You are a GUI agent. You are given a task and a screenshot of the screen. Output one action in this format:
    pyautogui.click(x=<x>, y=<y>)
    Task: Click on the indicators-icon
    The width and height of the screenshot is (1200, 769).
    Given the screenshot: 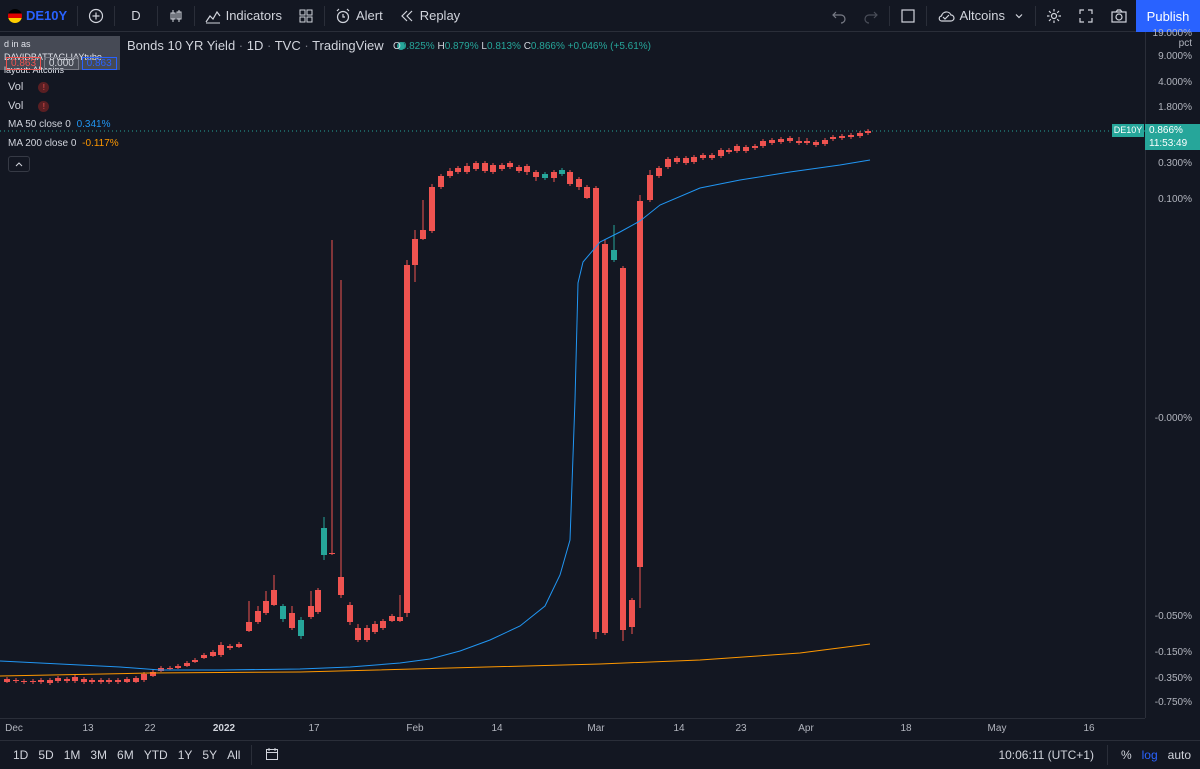 What is the action you would take?
    pyautogui.click(x=213, y=16)
    